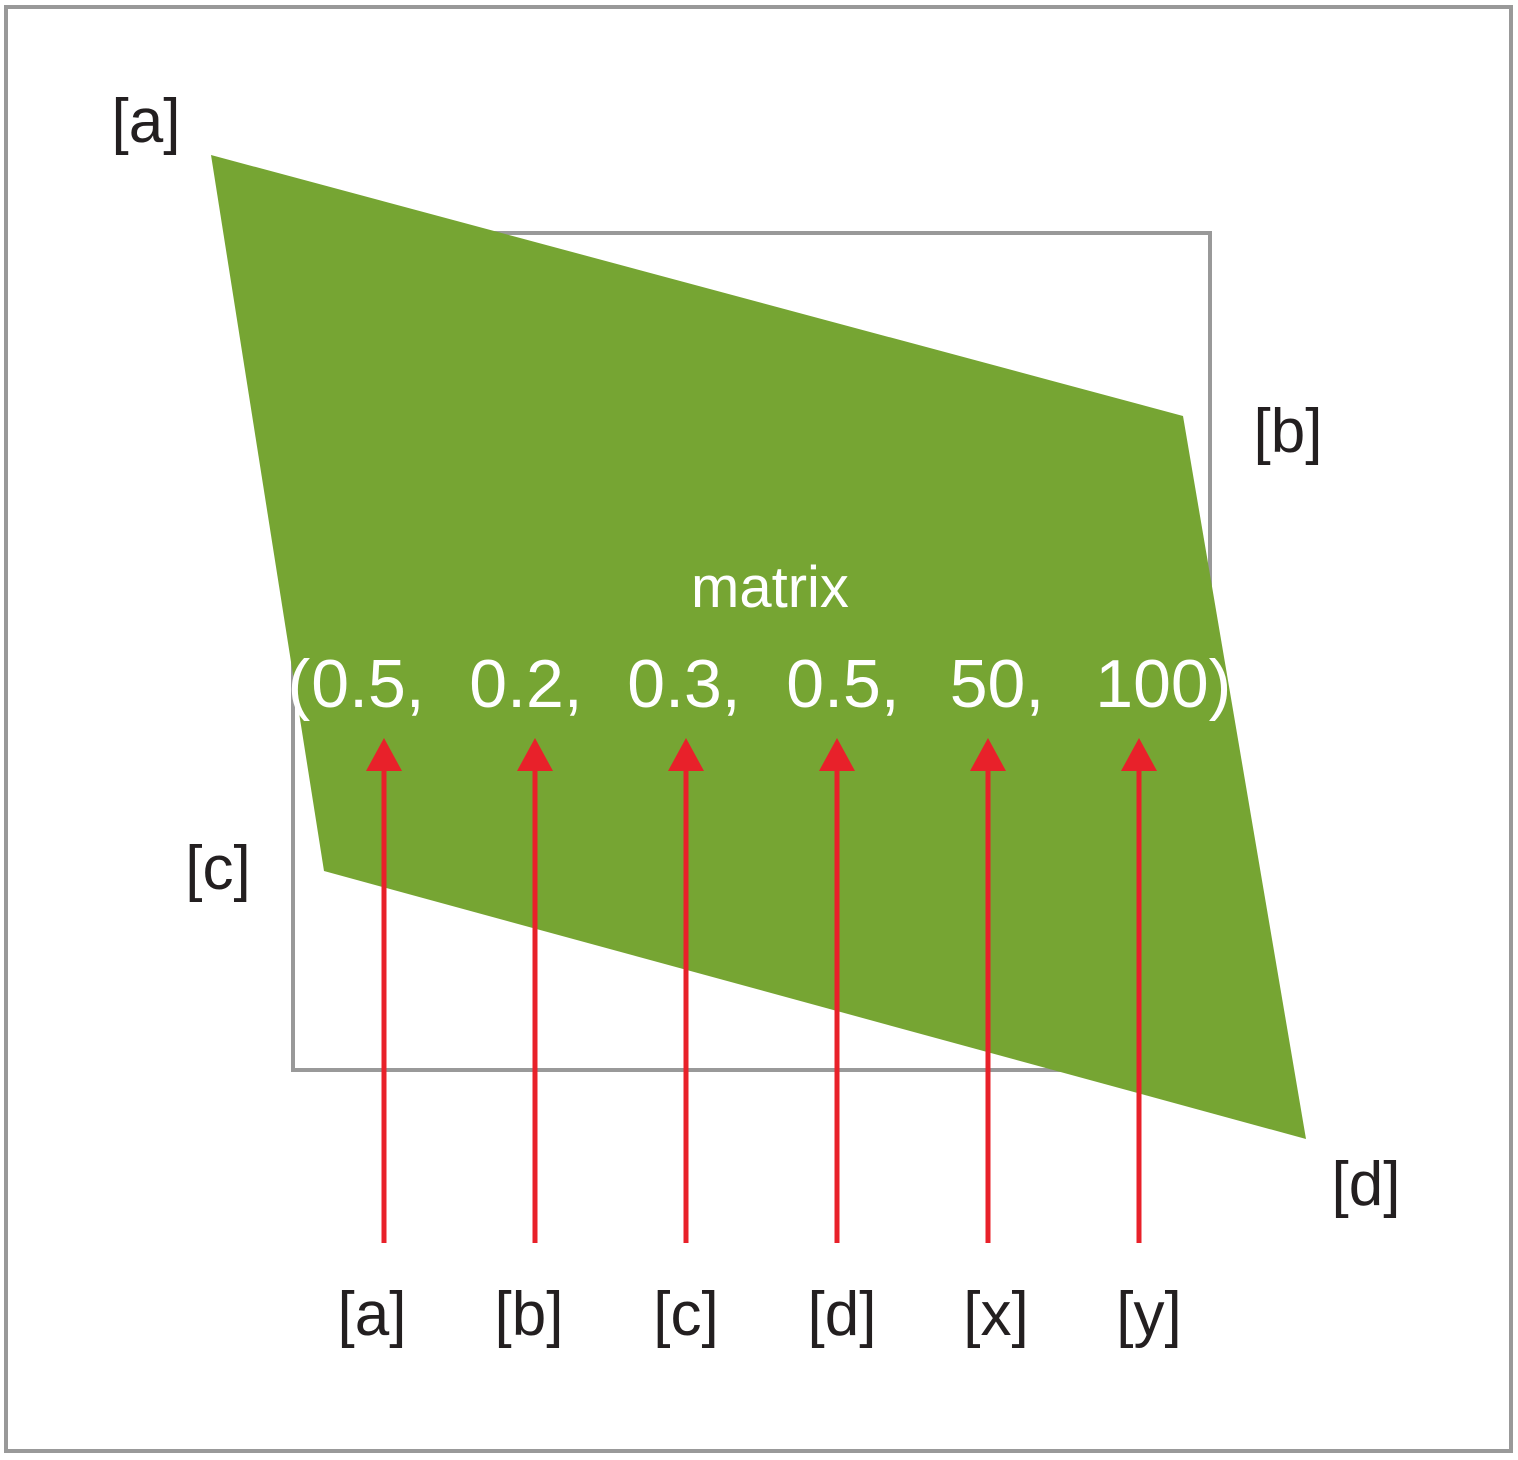 The width and height of the screenshot is (1518, 1460). What do you see at coordinates (1288, 431) in the screenshot?
I see `corner-label-b: [b]` at bounding box center [1288, 431].